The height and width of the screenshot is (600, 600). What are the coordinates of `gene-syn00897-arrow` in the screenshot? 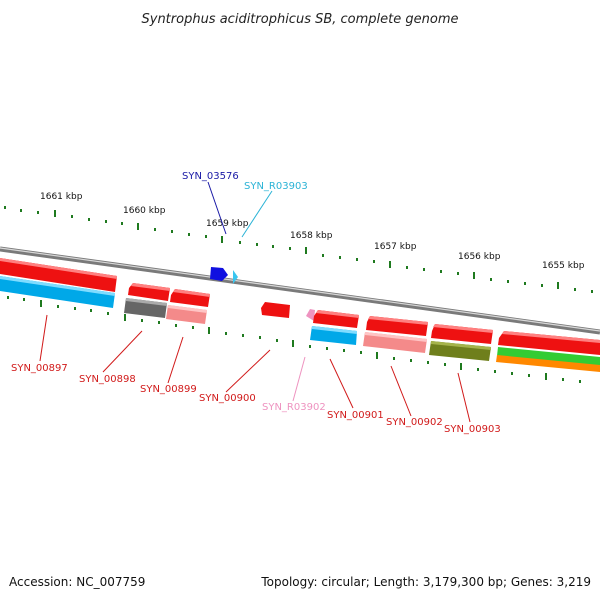 It's located at (58, 275).